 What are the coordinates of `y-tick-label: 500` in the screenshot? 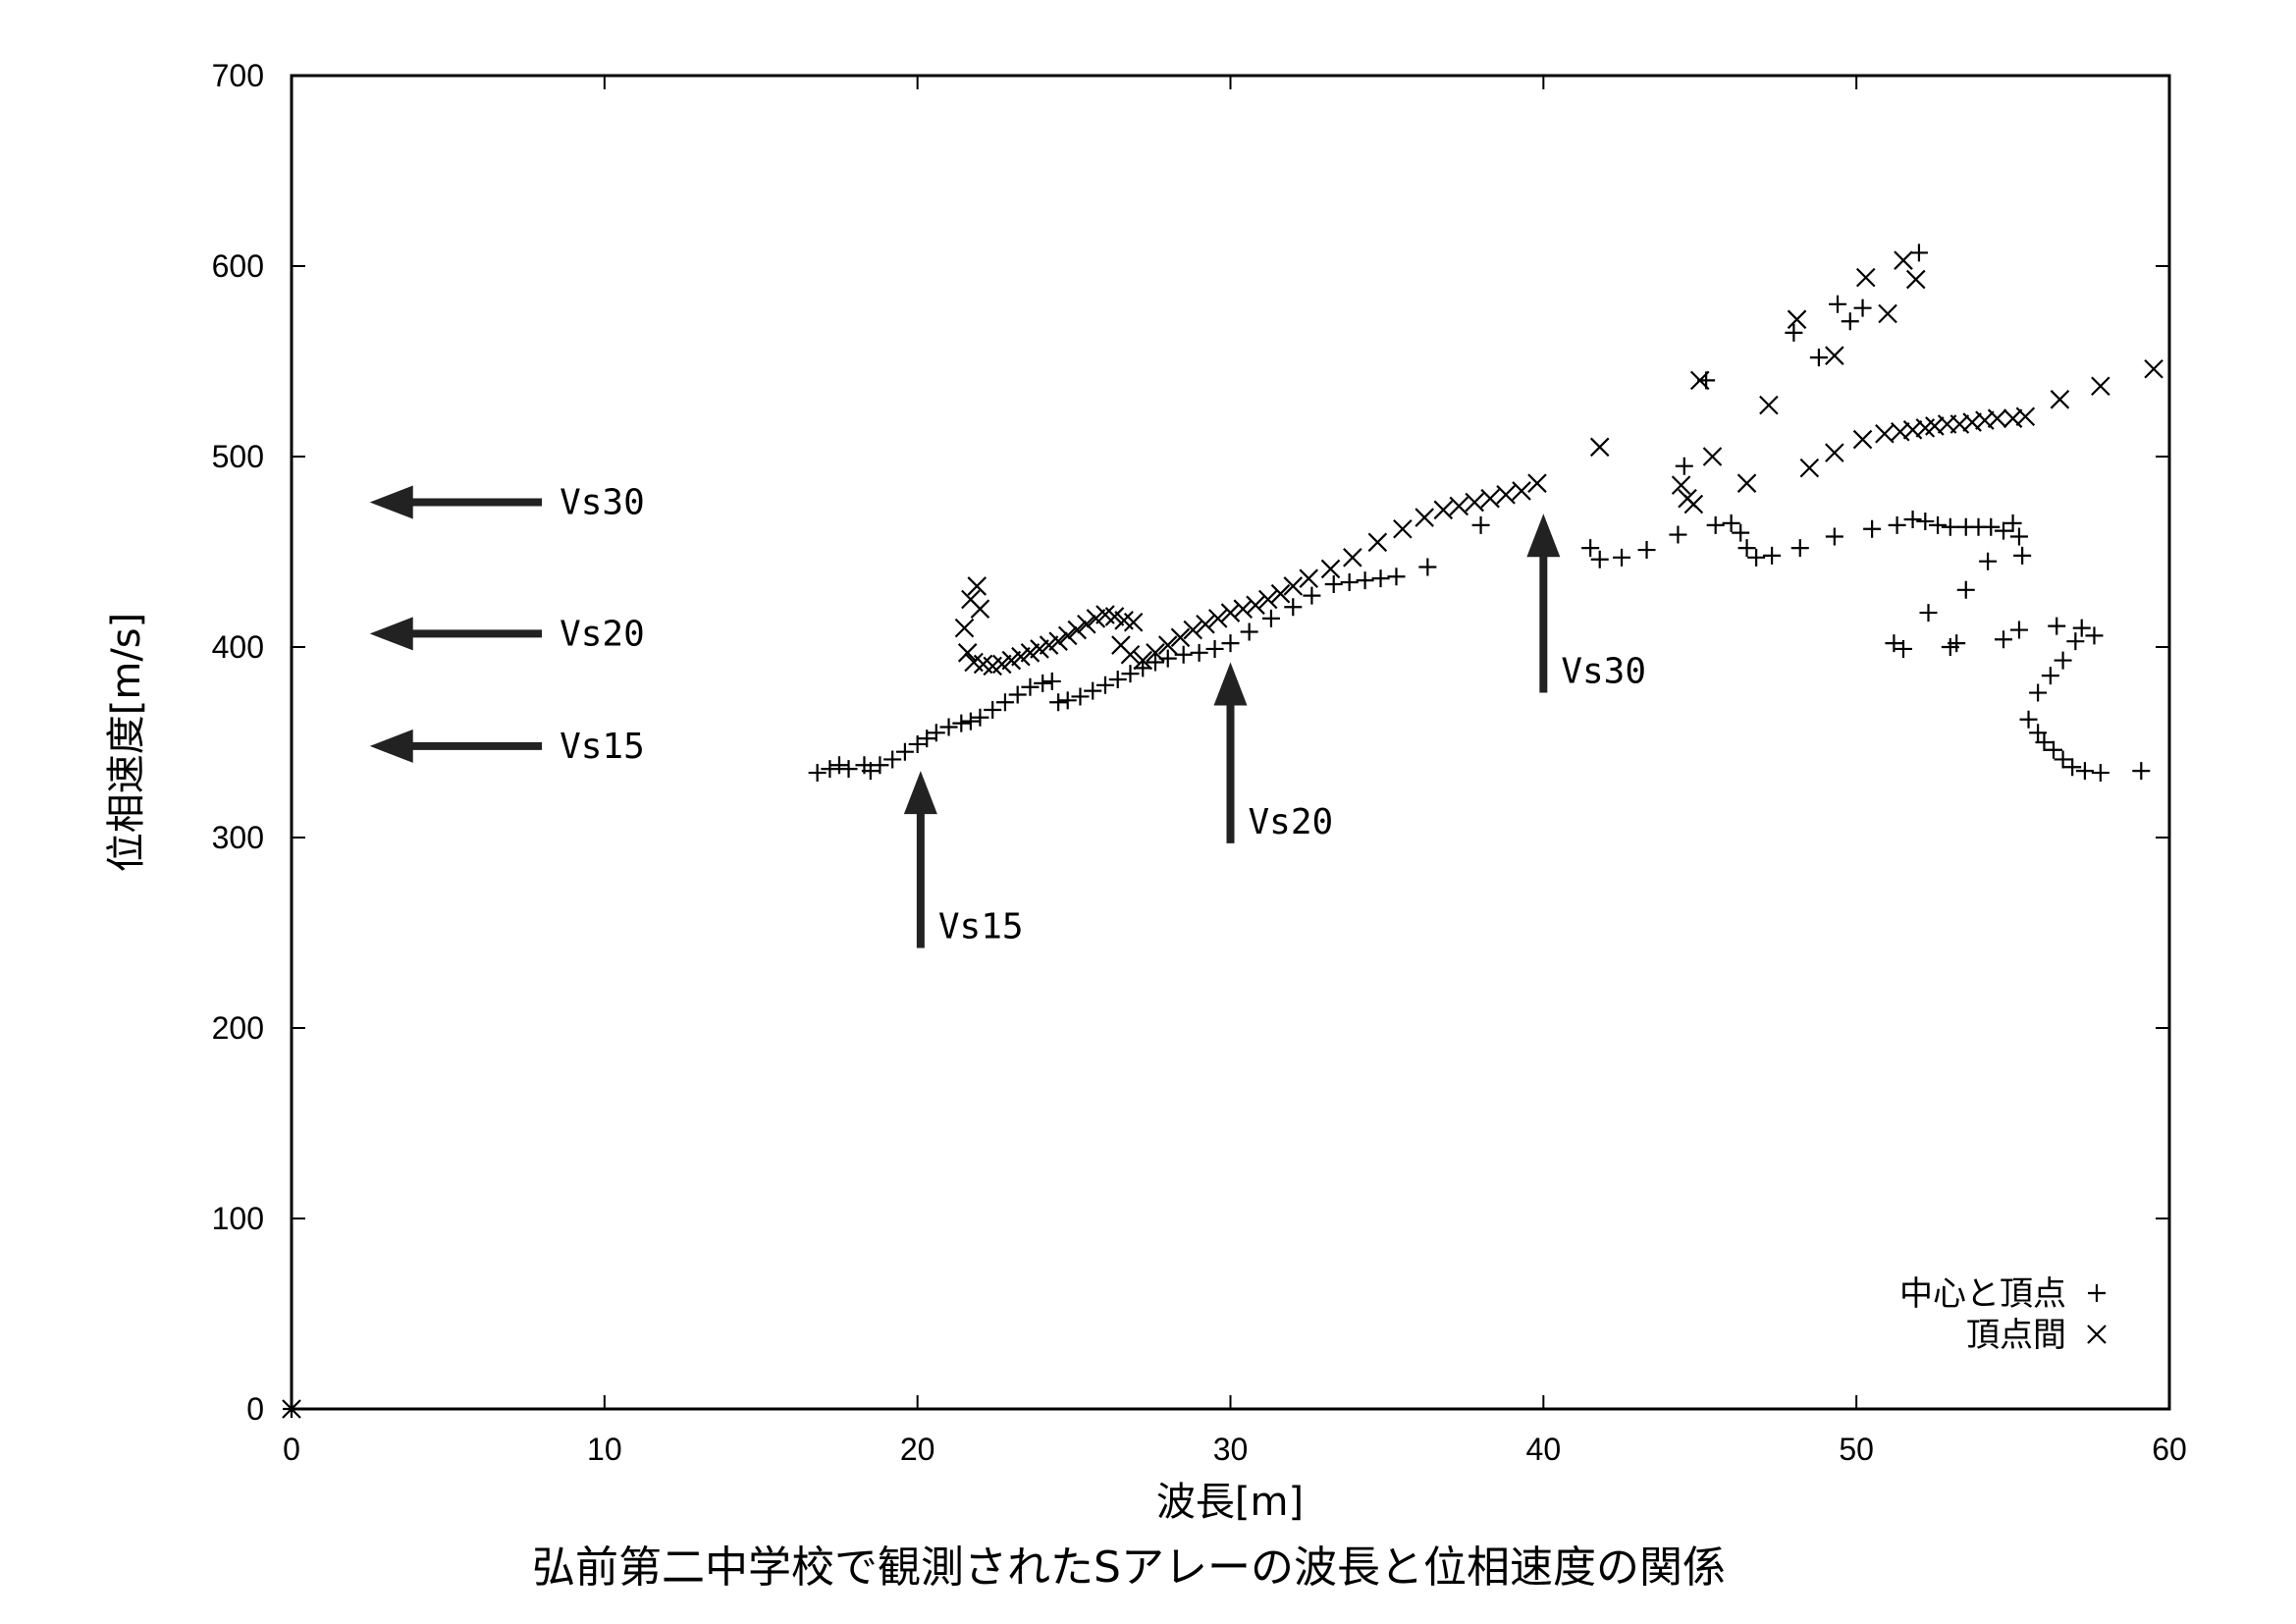 It's located at (238, 456).